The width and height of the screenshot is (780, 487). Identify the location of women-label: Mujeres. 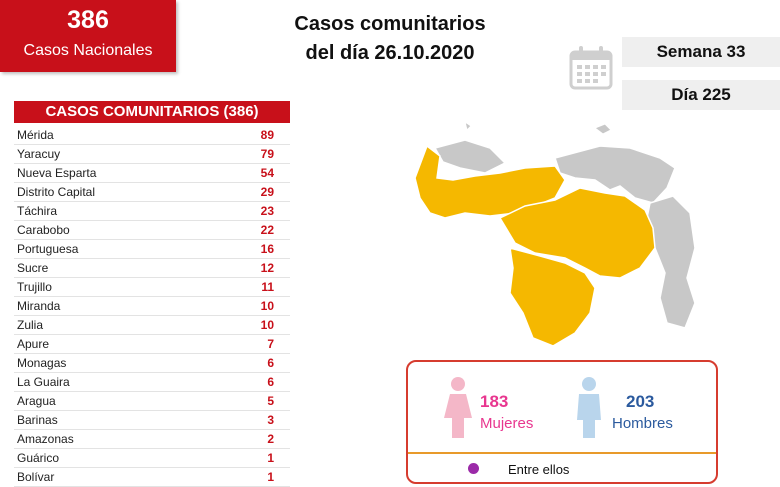
(507, 423).